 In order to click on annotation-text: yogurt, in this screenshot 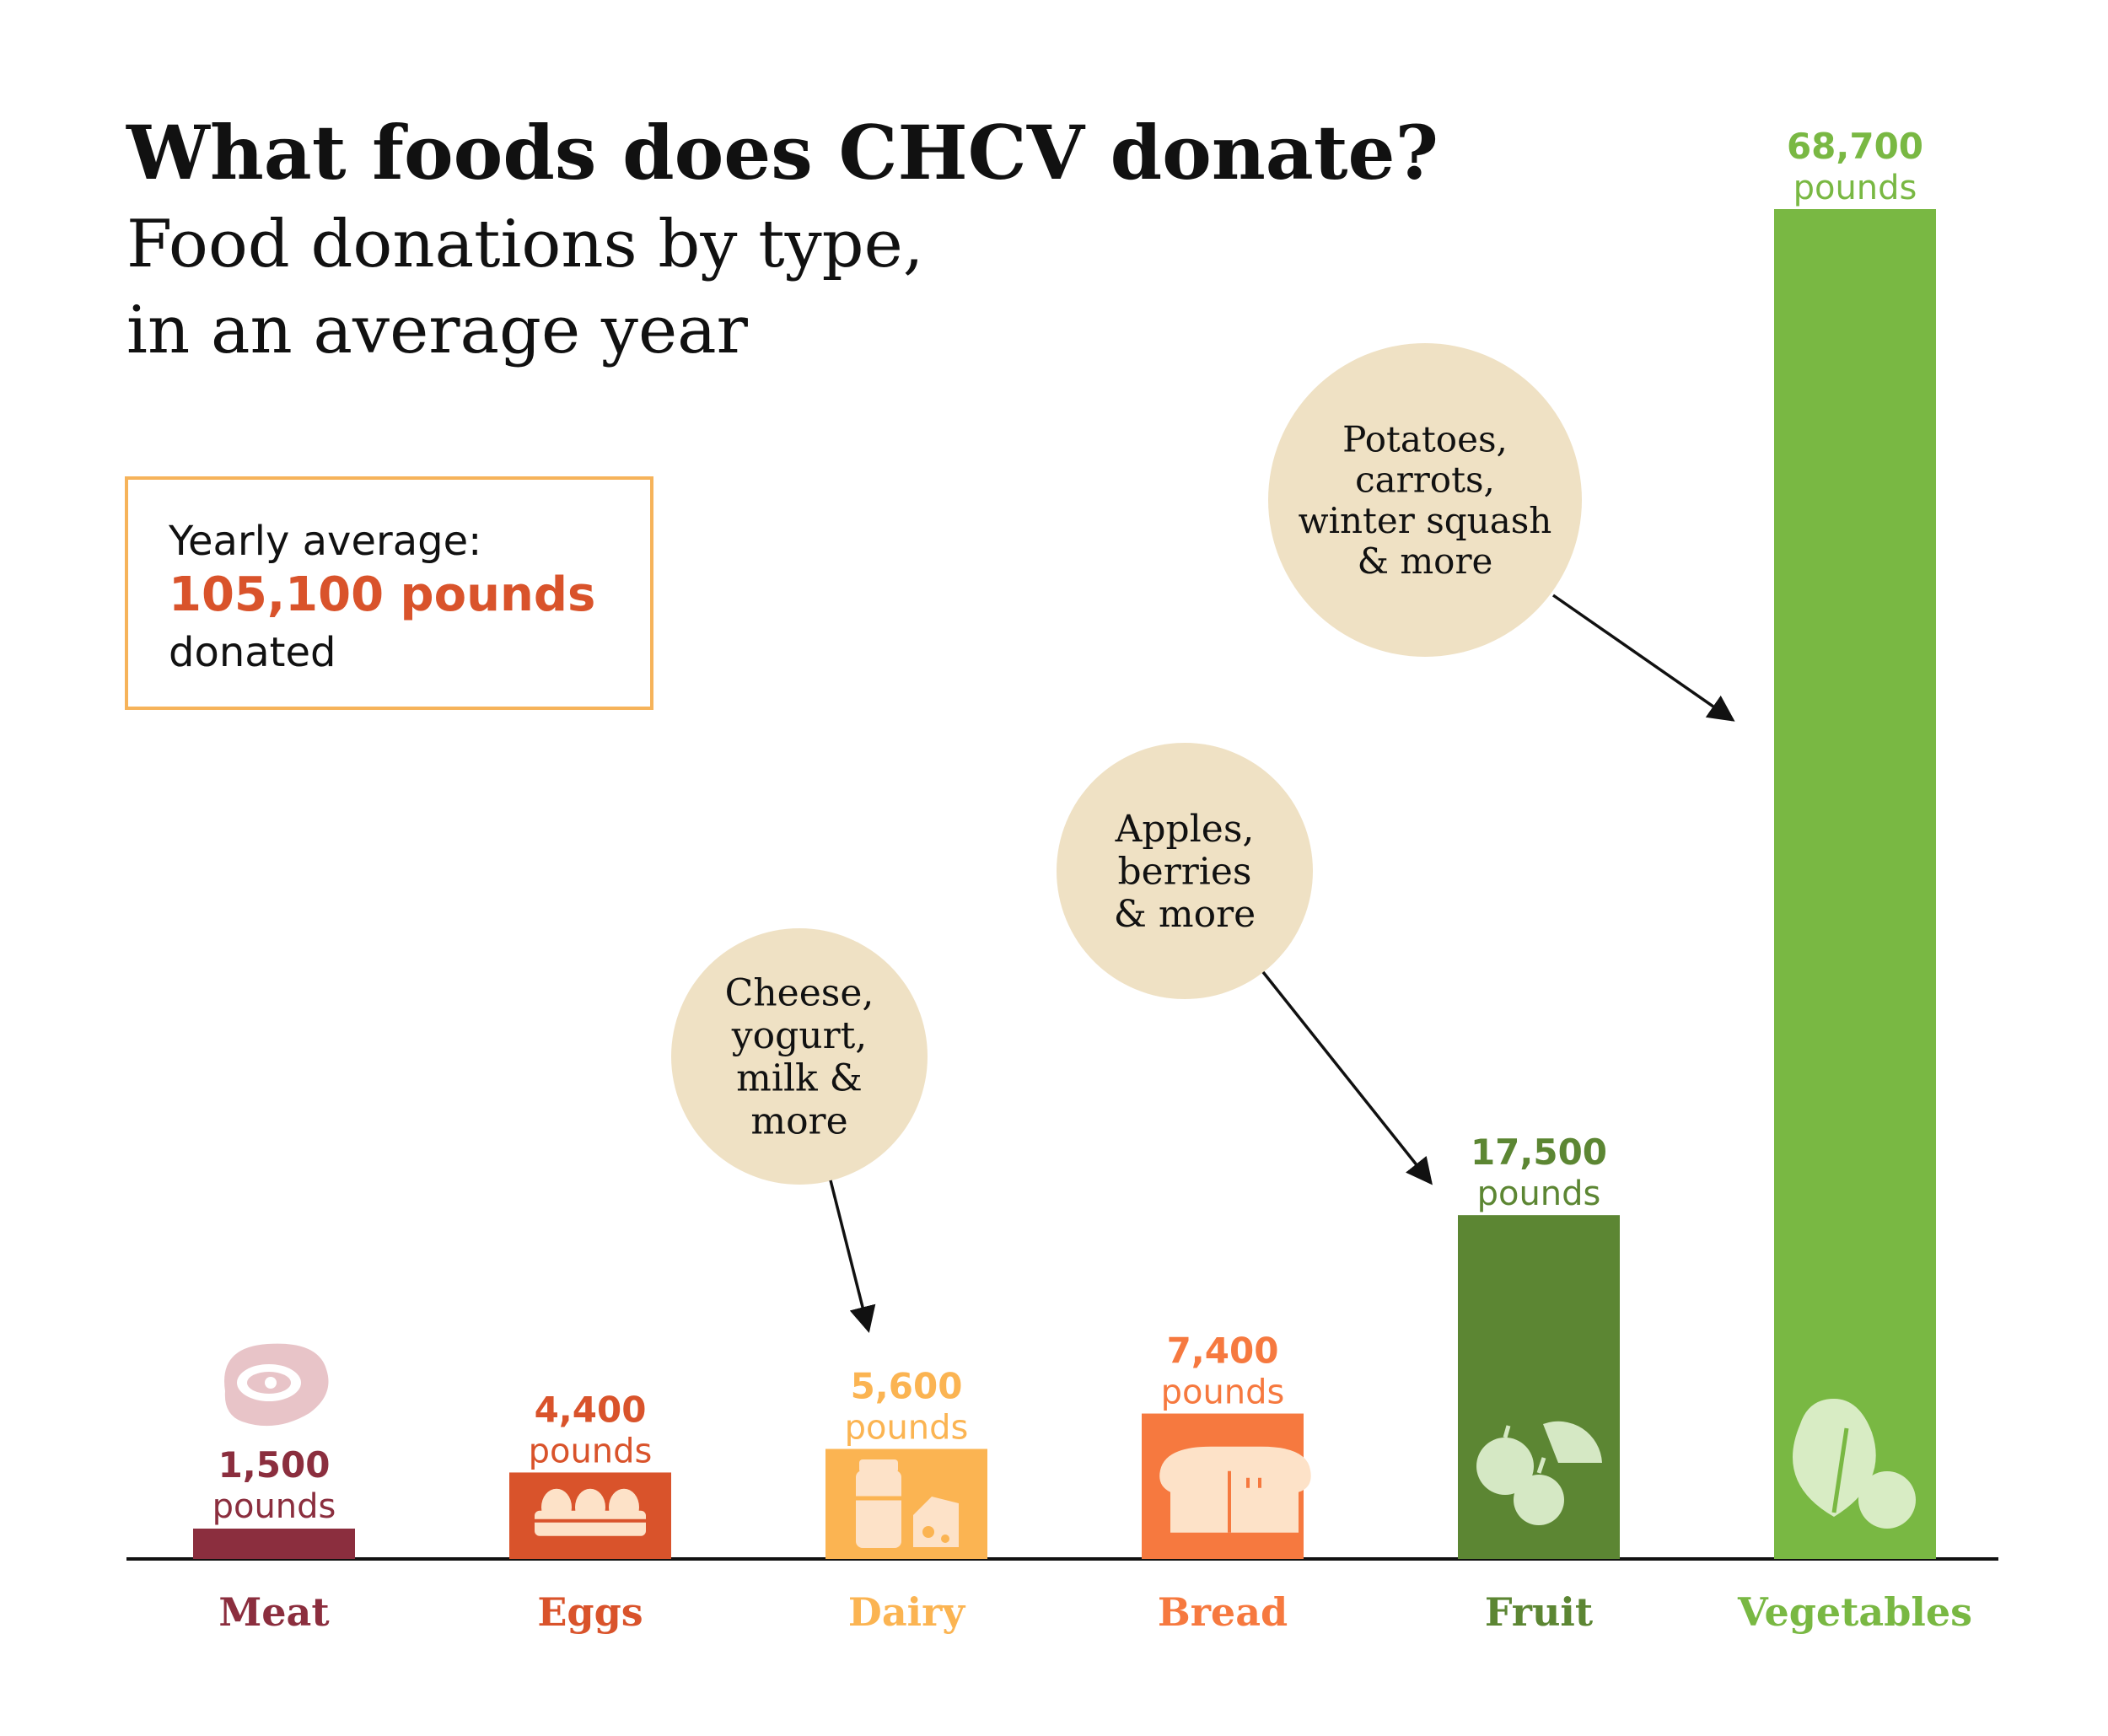, I will do `click(799, 1035)`.